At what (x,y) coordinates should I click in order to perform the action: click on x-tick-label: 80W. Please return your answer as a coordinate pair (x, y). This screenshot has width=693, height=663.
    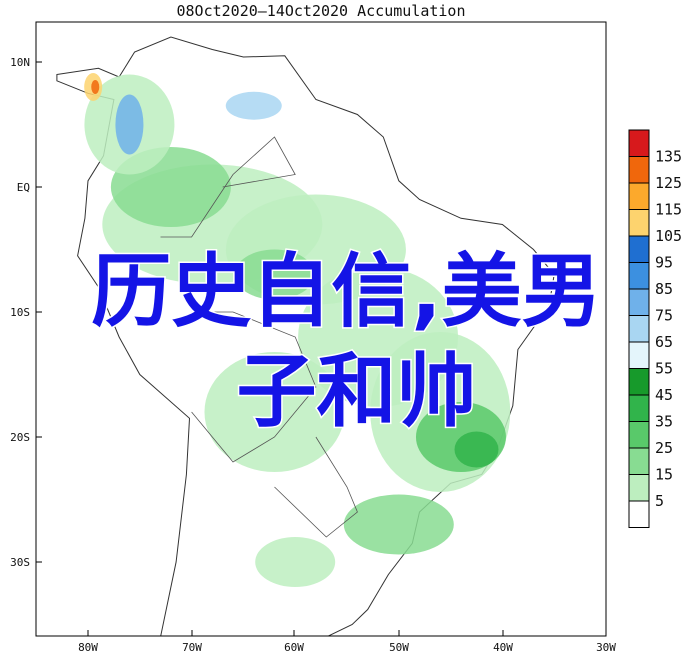
    Looking at the image, I should click on (88, 647).